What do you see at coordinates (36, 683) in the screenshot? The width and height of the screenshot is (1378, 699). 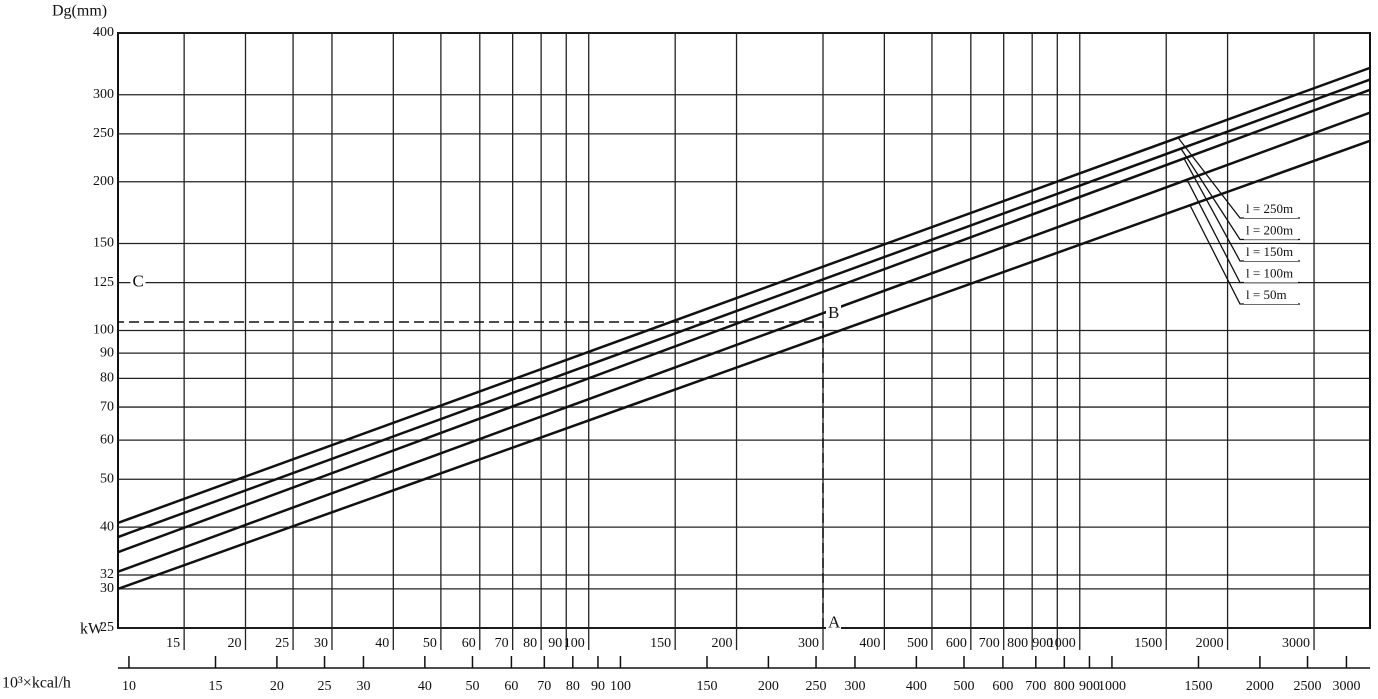 I see `x2-axis-label: 10³×kcal/h` at bounding box center [36, 683].